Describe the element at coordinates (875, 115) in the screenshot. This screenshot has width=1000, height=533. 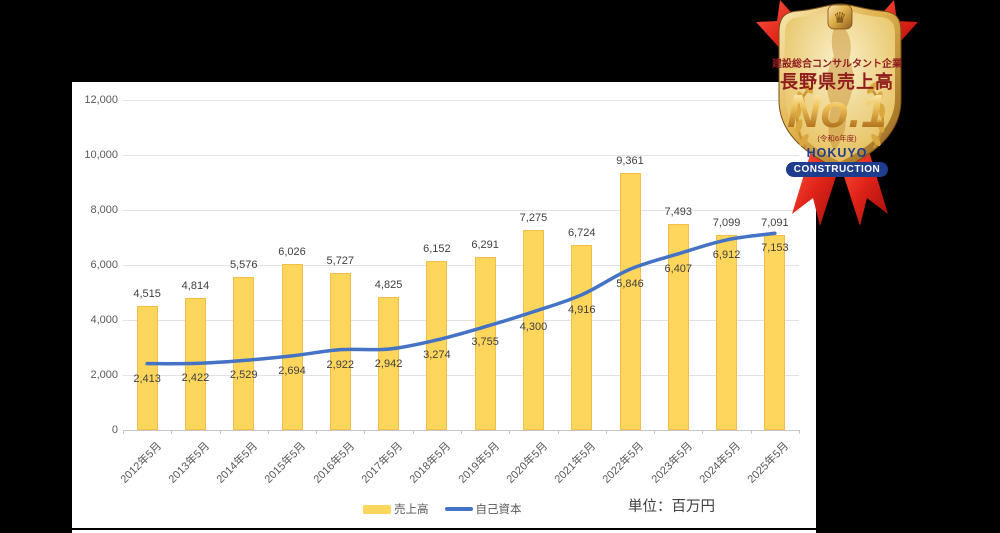
I see `laurel-right-icon` at that location.